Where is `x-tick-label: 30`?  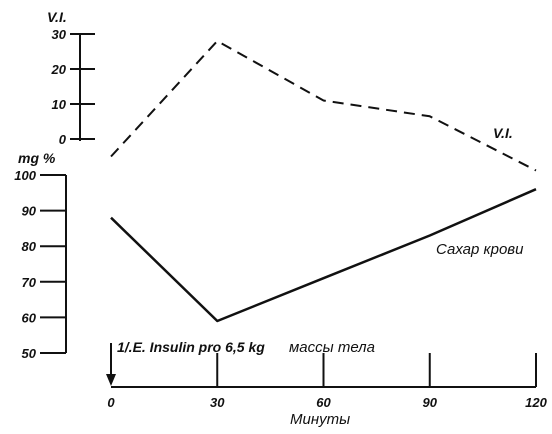
x-tick-label: 30 is located at coordinates (217, 402).